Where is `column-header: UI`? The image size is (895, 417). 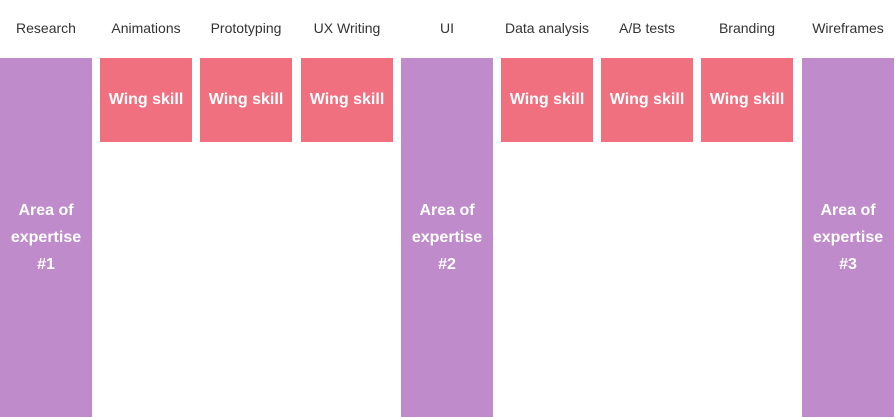
column-header: UI is located at coordinates (447, 28).